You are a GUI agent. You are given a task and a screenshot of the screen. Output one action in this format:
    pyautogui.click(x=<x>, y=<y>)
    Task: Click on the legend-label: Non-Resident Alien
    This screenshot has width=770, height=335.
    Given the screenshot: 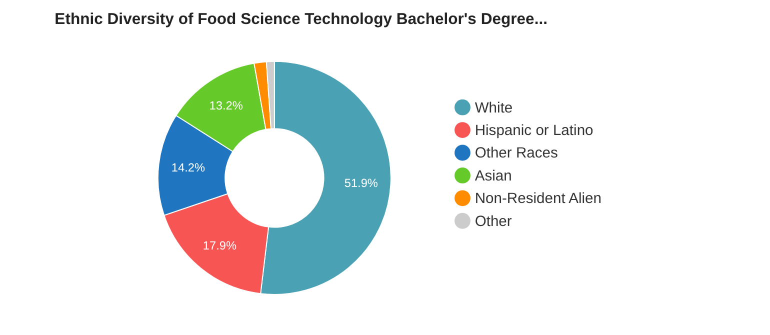 What is the action you would take?
    pyautogui.click(x=538, y=199)
    